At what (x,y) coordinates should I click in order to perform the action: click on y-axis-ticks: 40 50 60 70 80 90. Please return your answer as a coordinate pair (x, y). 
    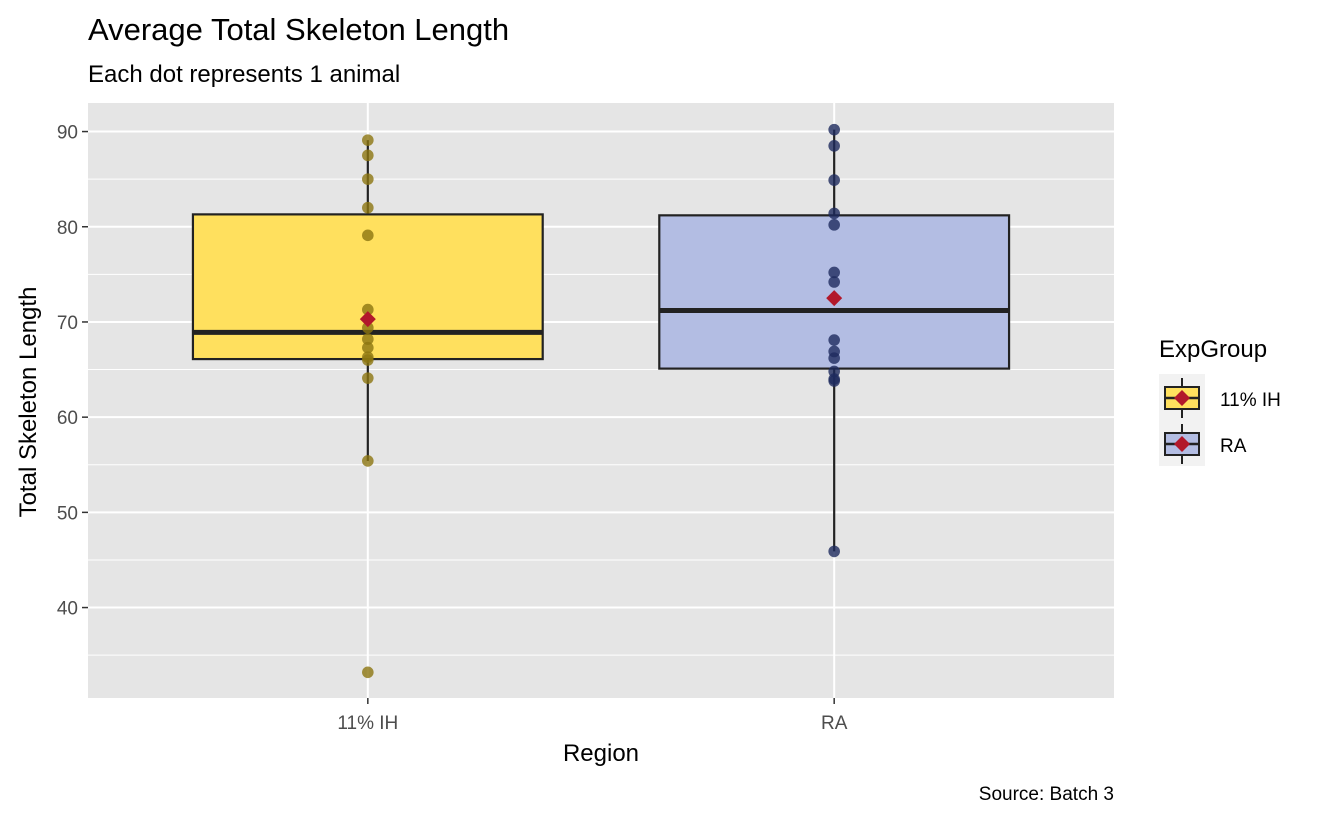
    Looking at the image, I should click on (72, 371).